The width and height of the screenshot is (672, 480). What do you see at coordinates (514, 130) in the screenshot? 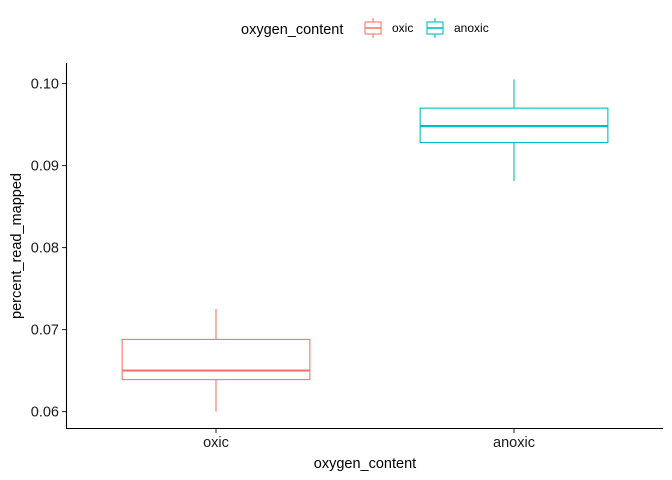
I see `box-anoxic` at bounding box center [514, 130].